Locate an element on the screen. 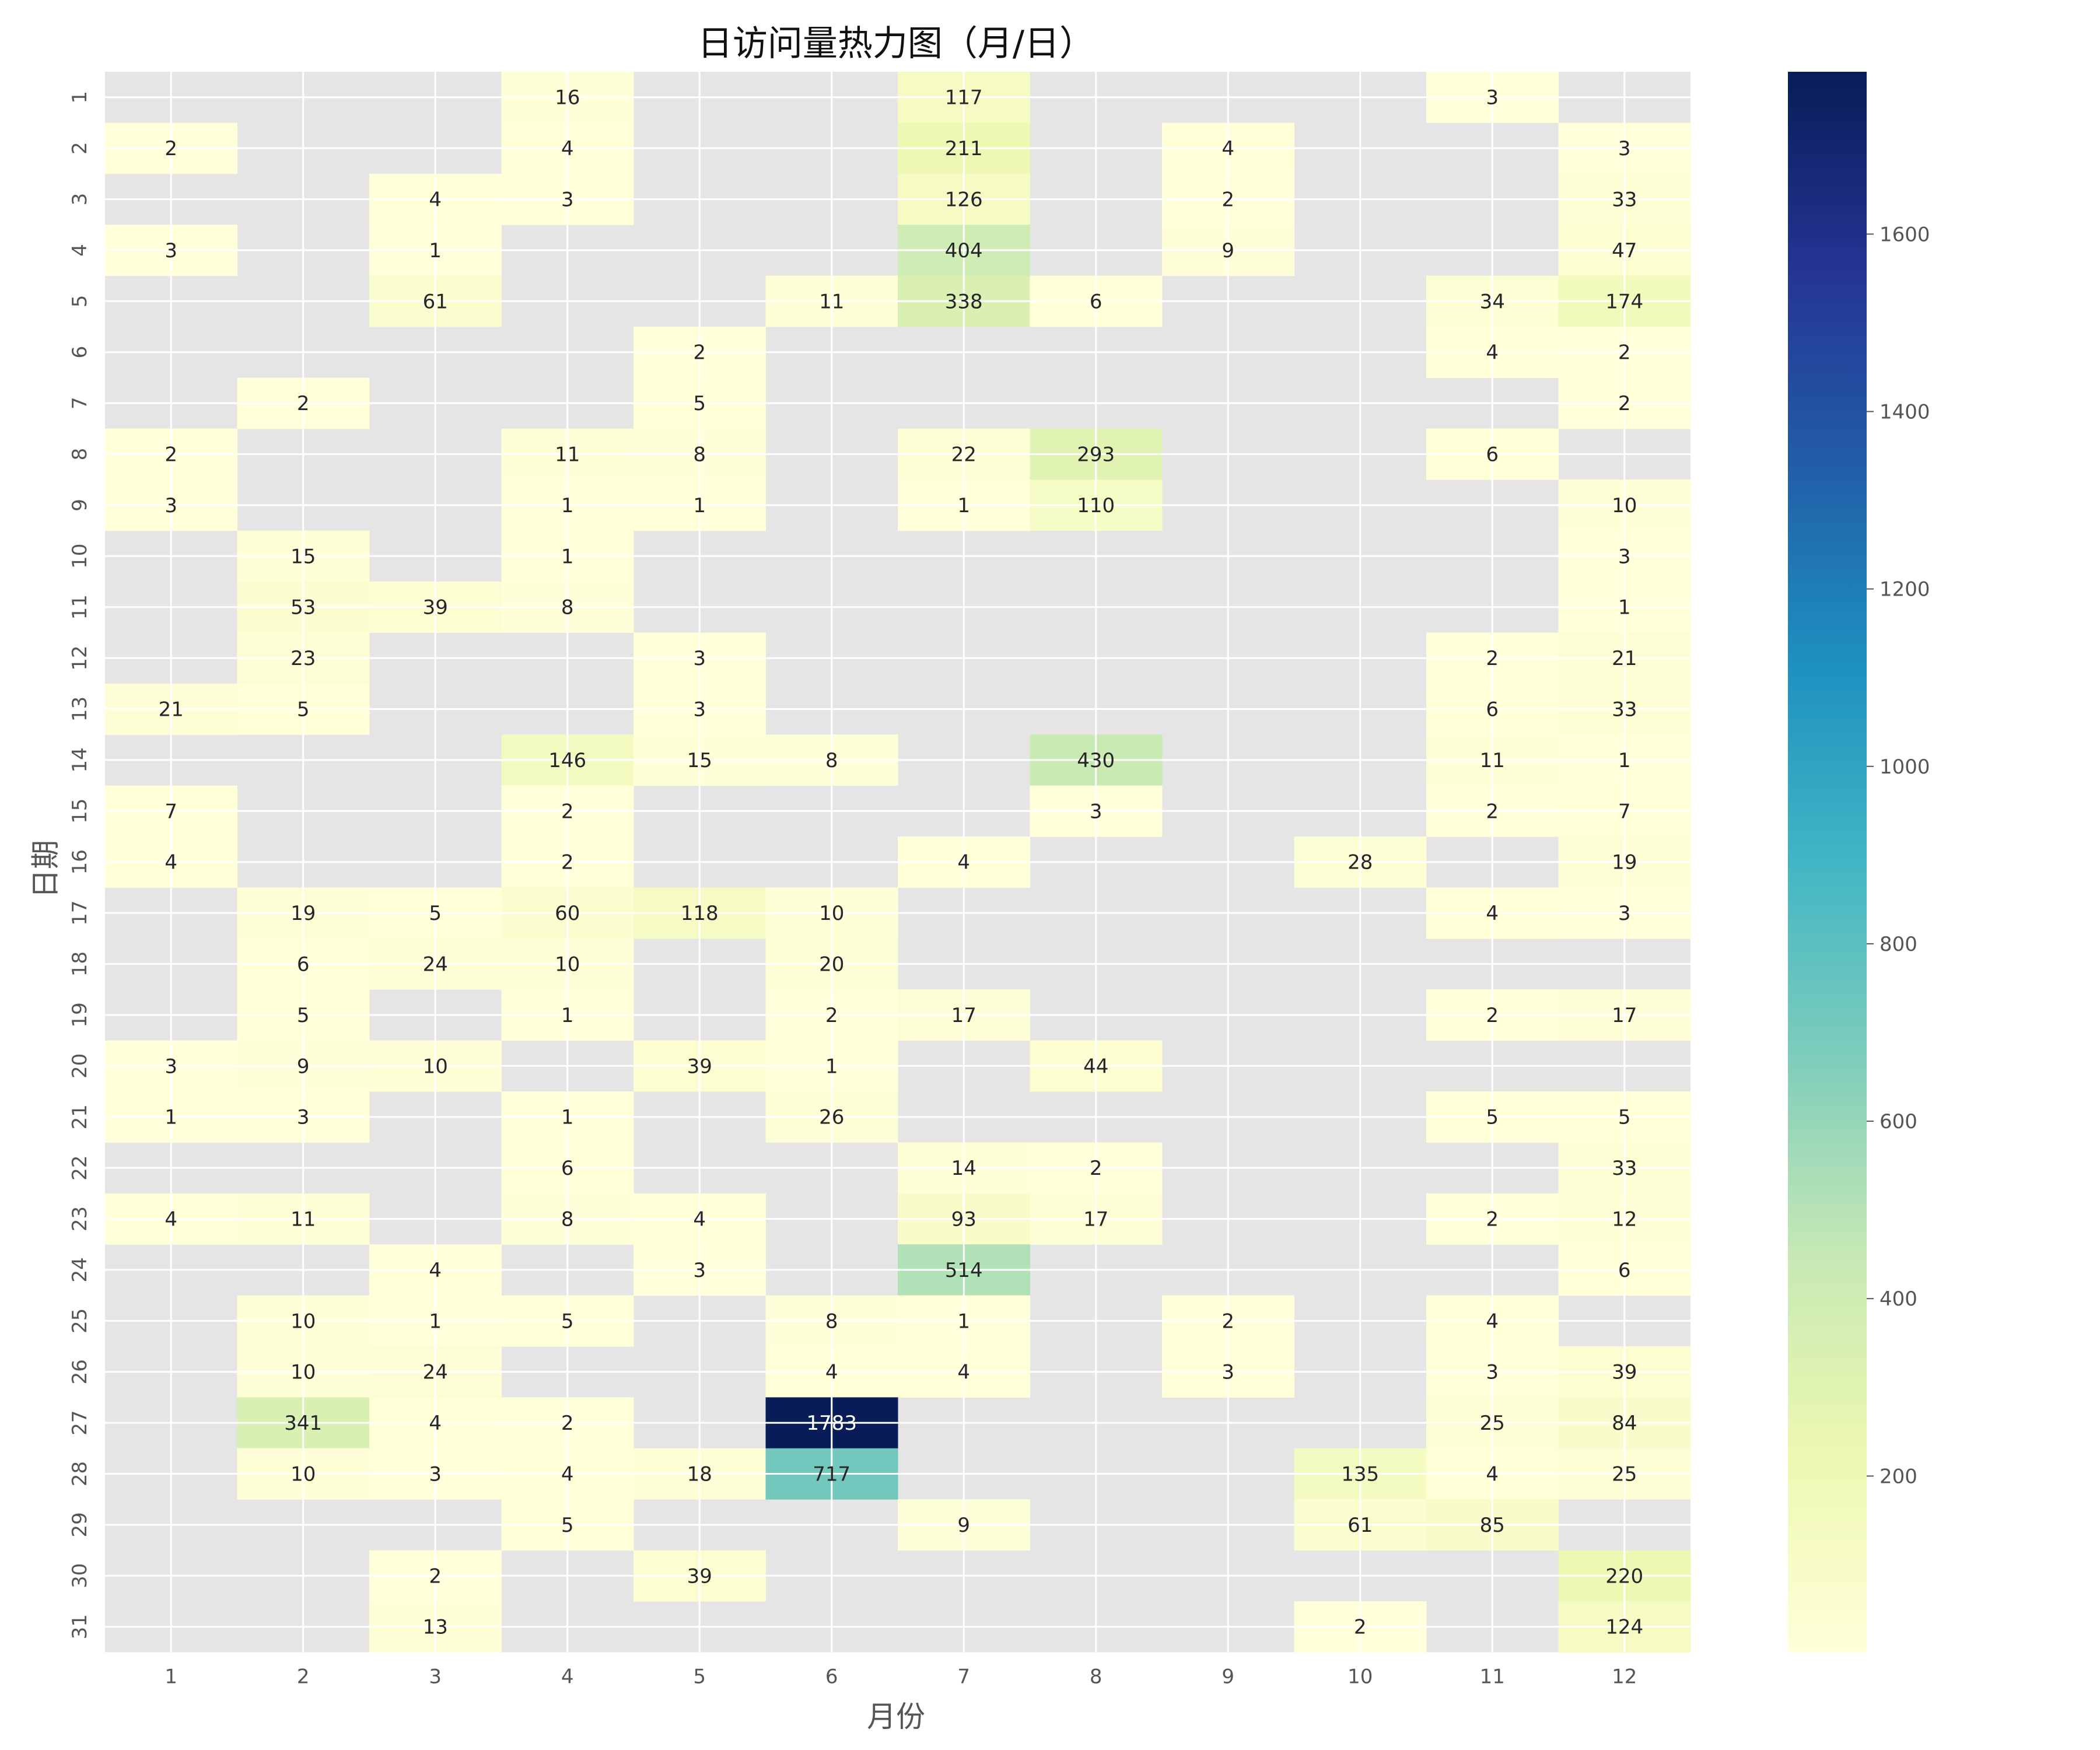 The image size is (2100, 1750). cell-value-label: 12 is located at coordinates (1624, 1219).